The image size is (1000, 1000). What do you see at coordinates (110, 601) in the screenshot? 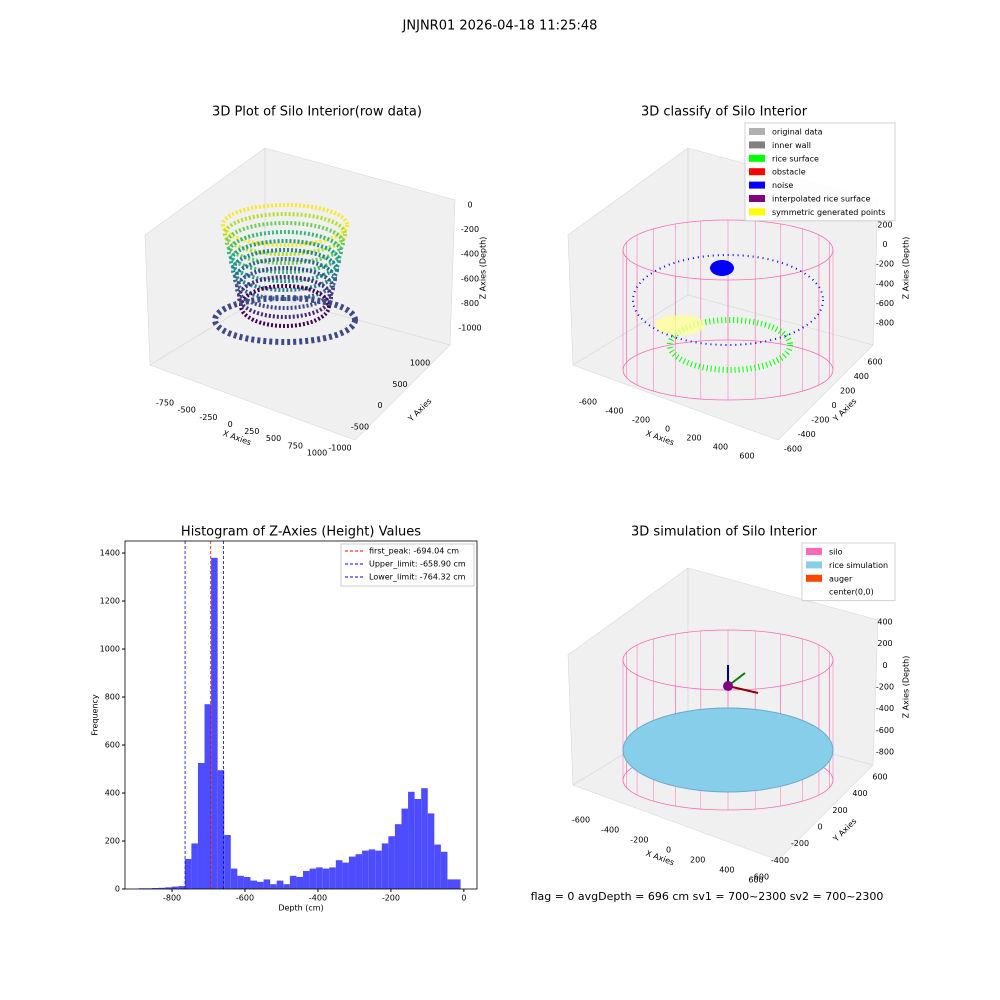
I see `y-tick-label: 1200` at bounding box center [110, 601].